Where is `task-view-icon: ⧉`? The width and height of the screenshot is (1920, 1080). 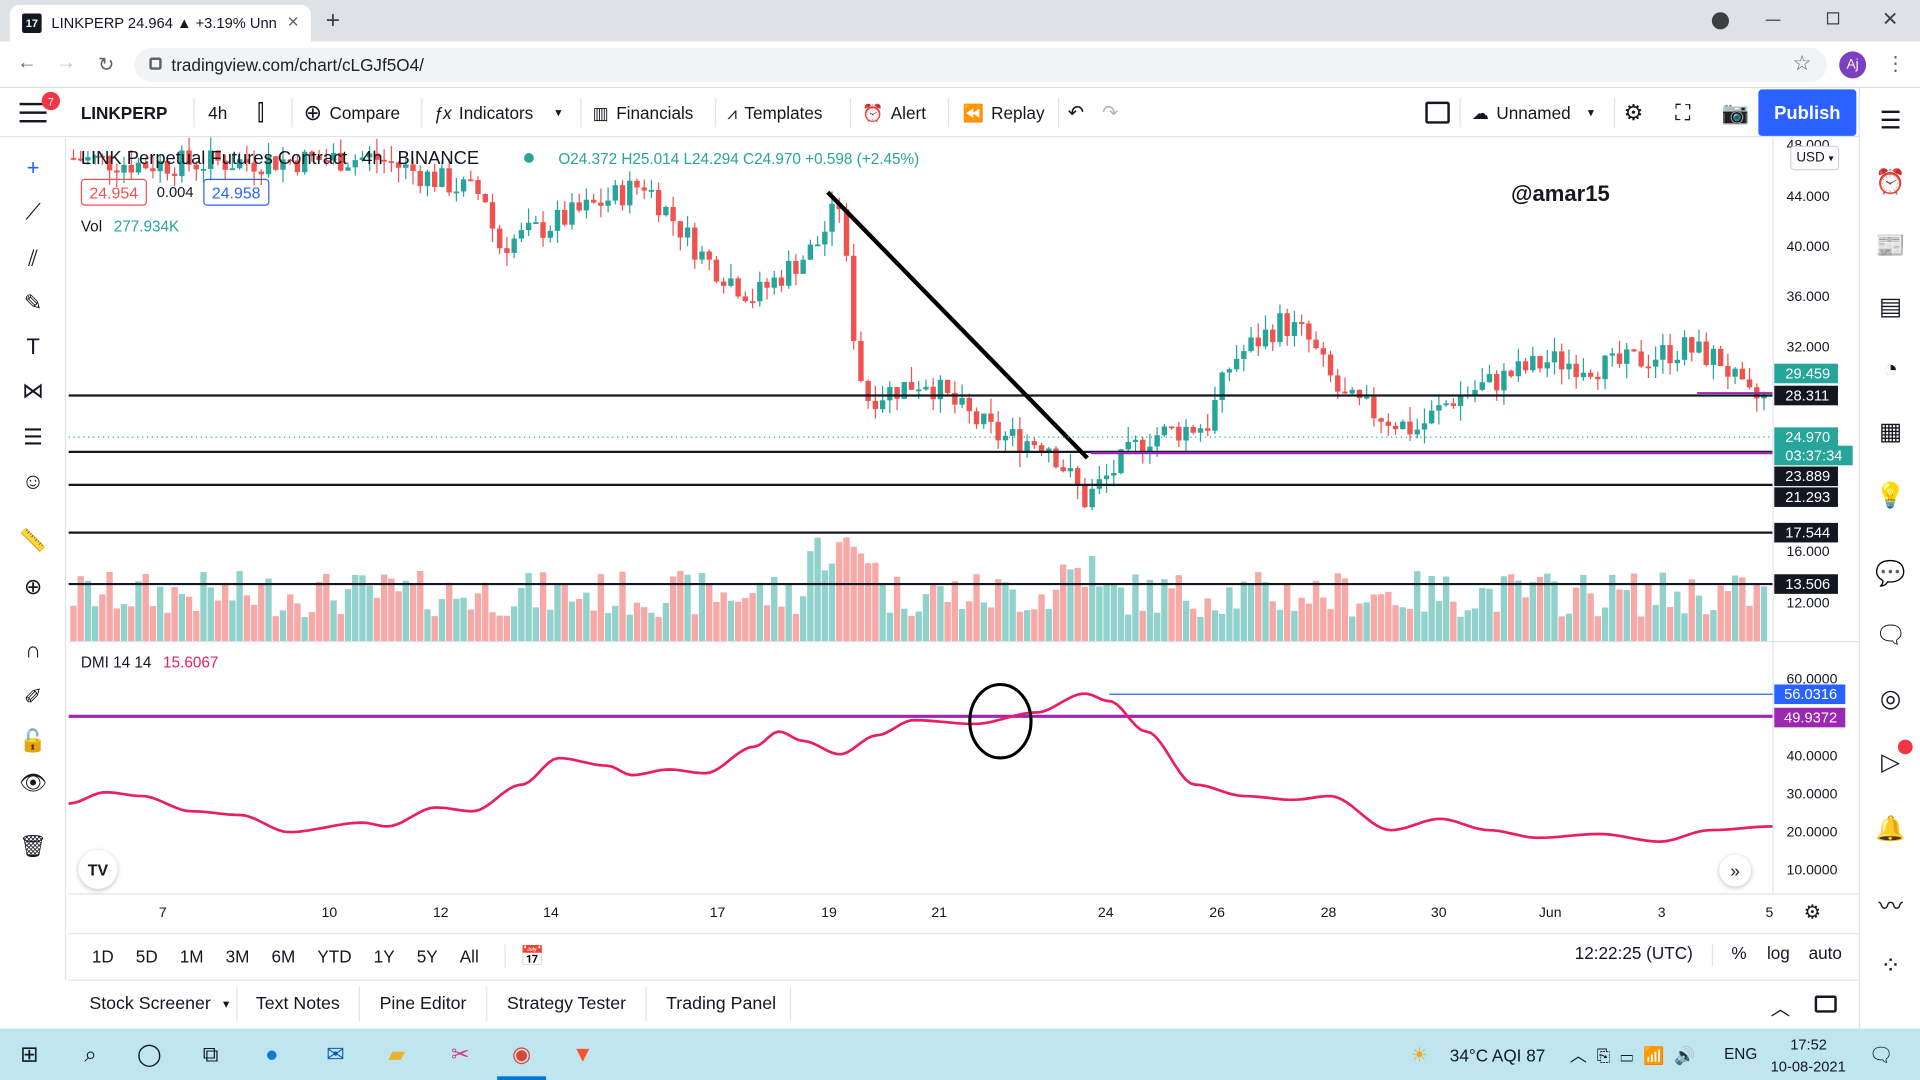
task-view-icon: ⧉ is located at coordinates (210, 1053).